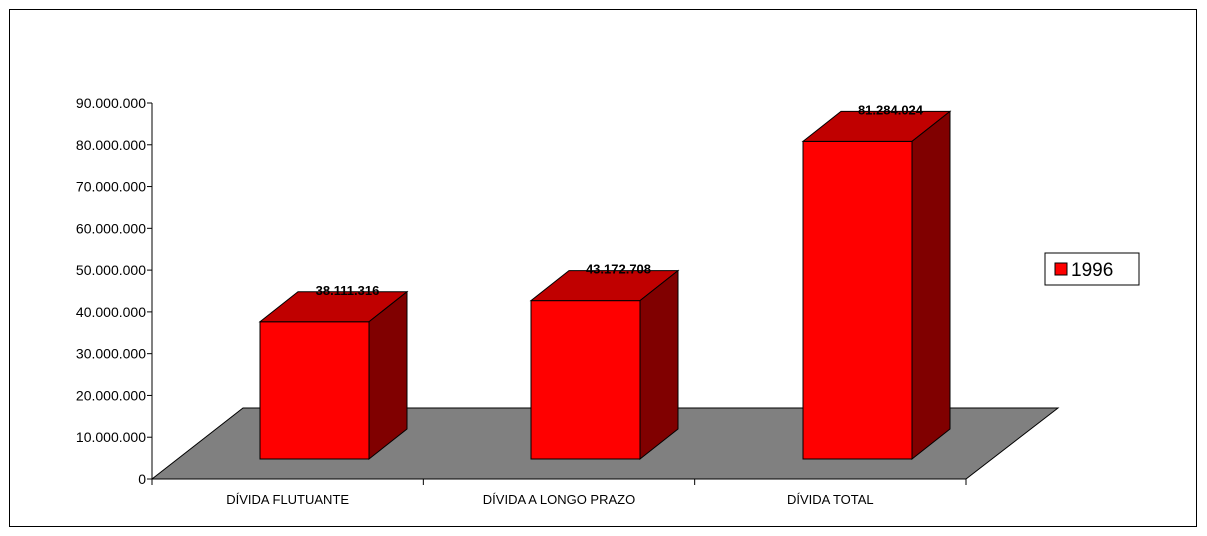 Image resolution: width=1207 pixels, height=536 pixels. Describe the element at coordinates (111, 437) in the screenshot. I see `y-tick-label: 10.000.000` at that location.